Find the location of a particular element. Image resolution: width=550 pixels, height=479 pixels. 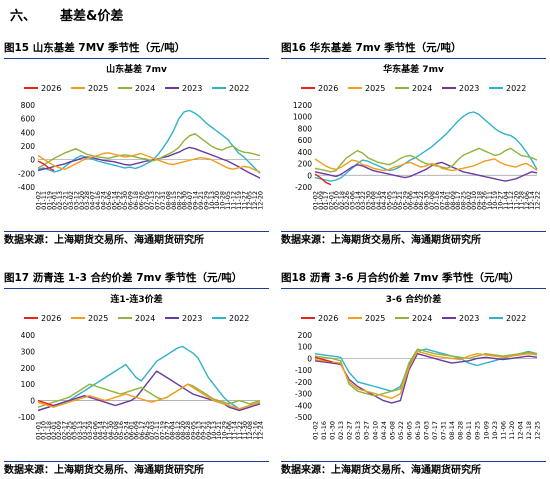

x-tick-label: 10-27 is located at coordinates (501, 200).